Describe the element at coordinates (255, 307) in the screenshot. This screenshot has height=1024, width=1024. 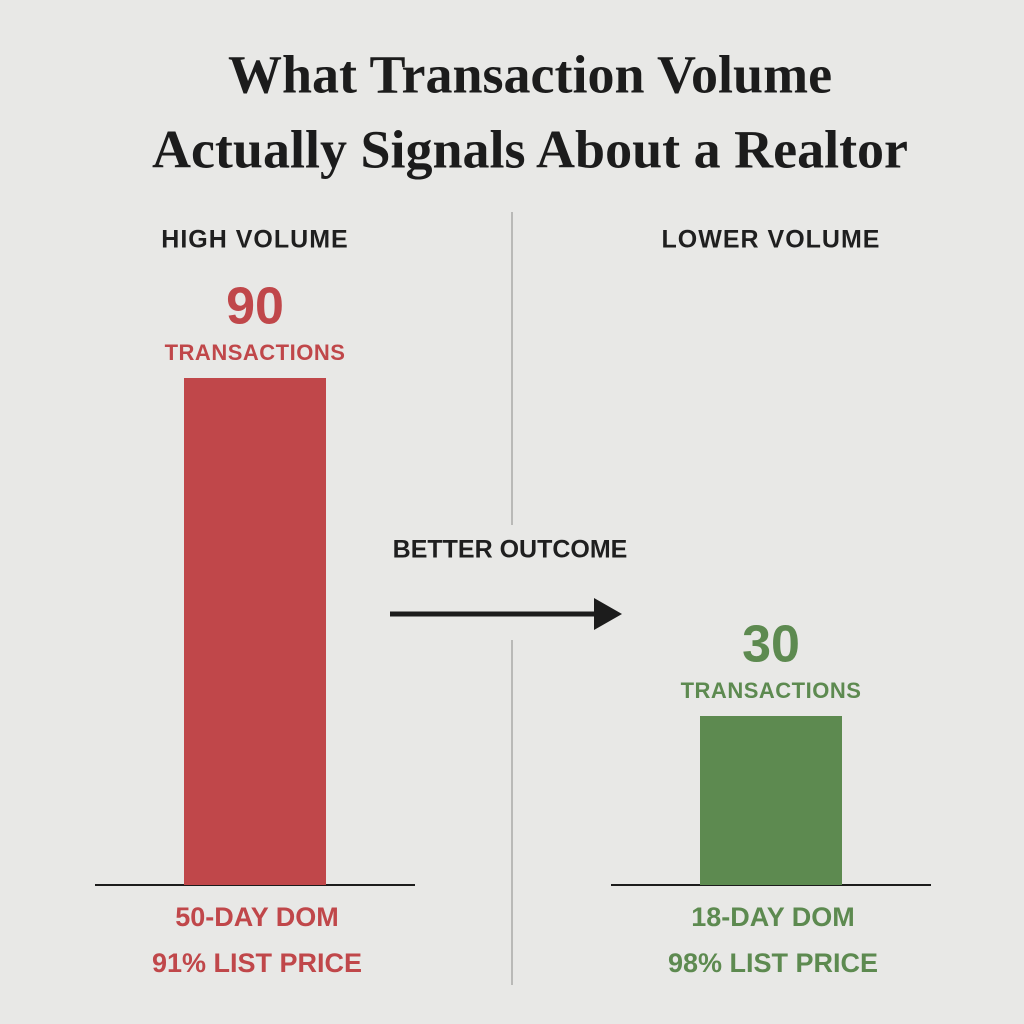
I see `value-label: 90` at that location.